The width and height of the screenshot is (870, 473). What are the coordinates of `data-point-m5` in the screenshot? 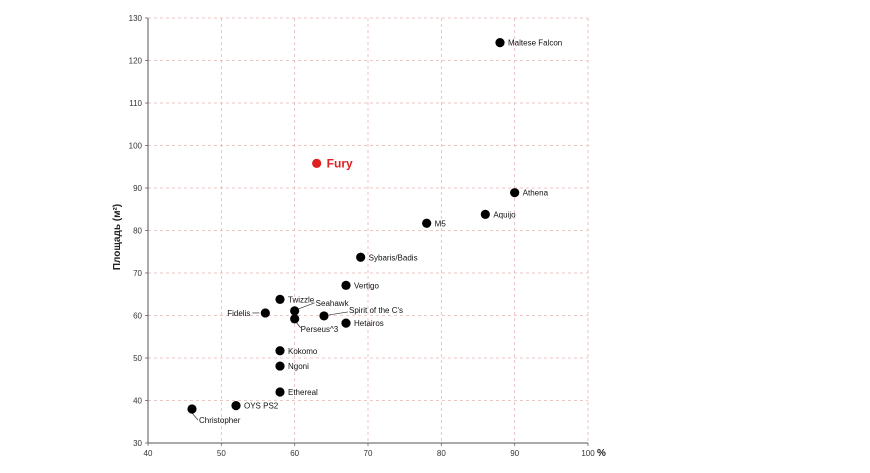 It's located at (427, 223).